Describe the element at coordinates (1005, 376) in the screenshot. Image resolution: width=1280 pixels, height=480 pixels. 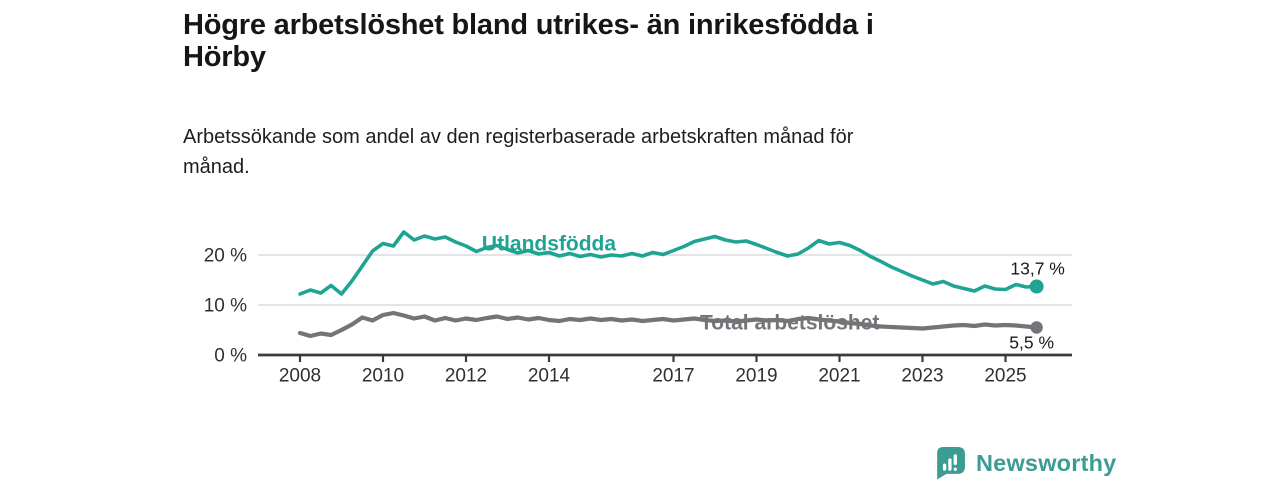
I see `x-tick-label: 2025` at that location.